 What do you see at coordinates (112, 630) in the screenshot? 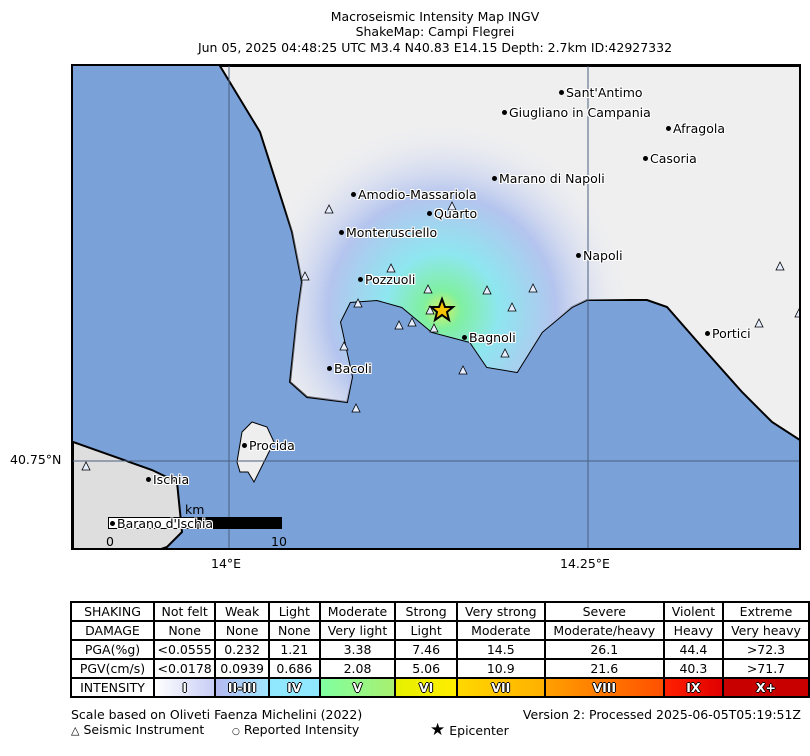
I see `legend-row-label: DAMAGE` at bounding box center [112, 630].